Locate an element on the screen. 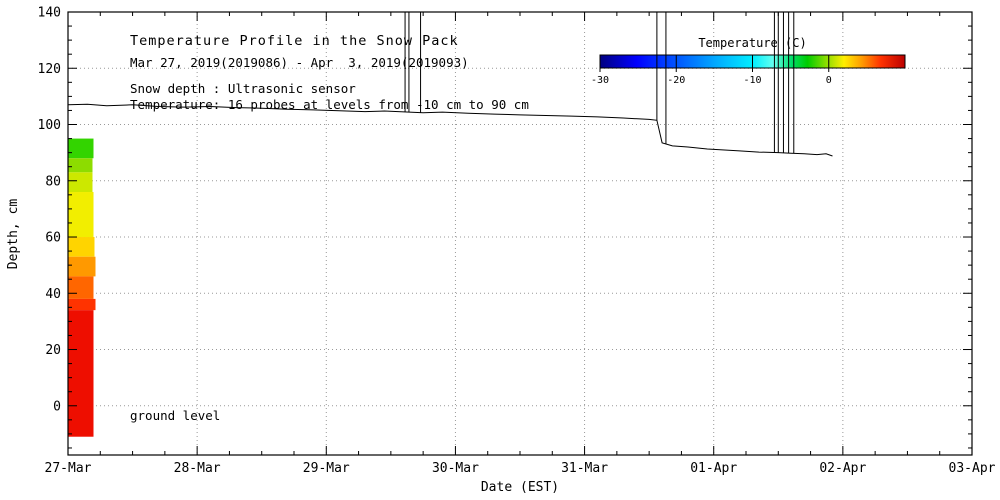  colorbar-tick-label: -30 is located at coordinates (600, 80).